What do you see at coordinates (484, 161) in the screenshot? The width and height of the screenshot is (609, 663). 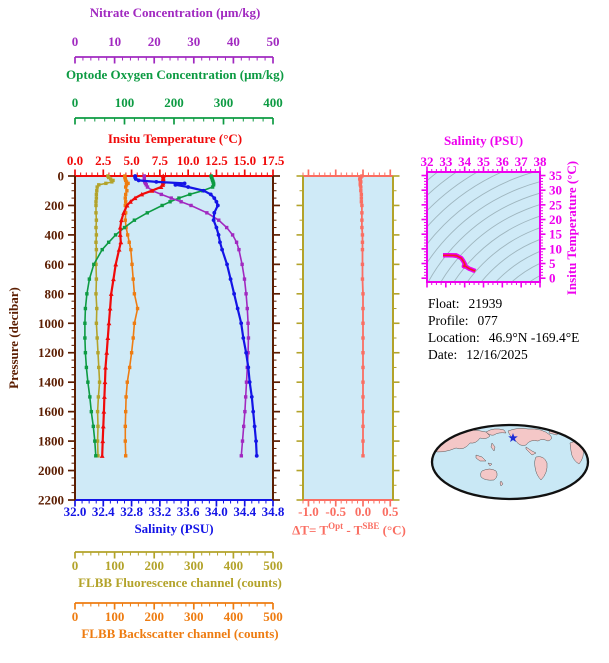 I see `ts-x-tick-label: 35` at bounding box center [484, 161].